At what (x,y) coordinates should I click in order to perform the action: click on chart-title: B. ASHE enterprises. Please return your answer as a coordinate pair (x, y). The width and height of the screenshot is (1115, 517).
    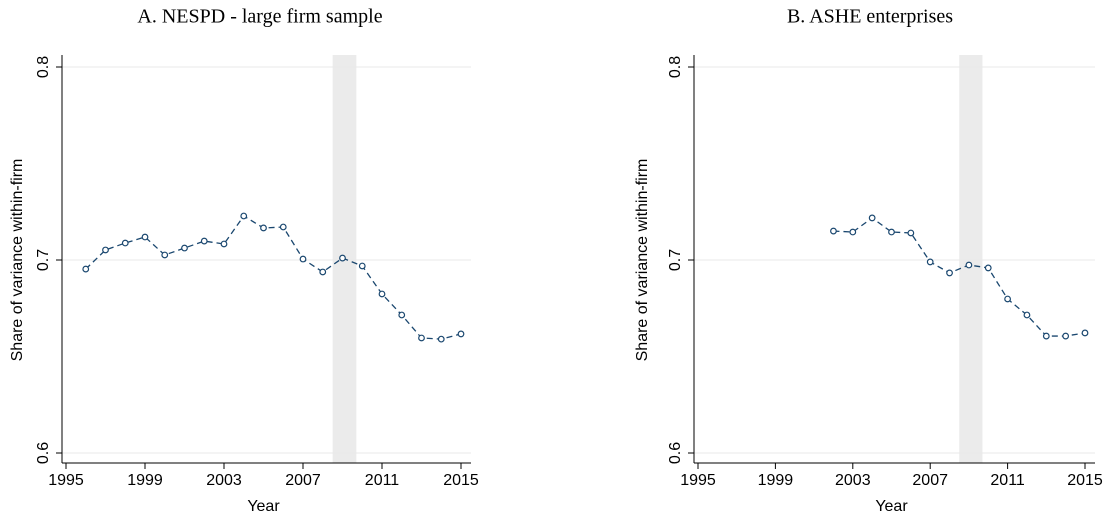
    Looking at the image, I should click on (870, 17).